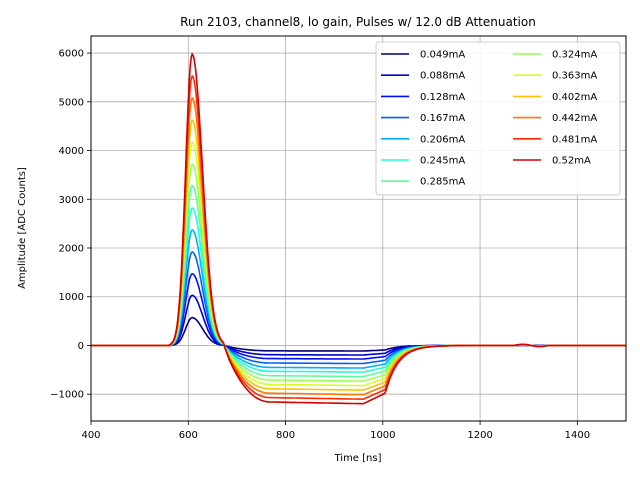 The width and height of the screenshot is (640, 480). What do you see at coordinates (442, 139) in the screenshot?
I see `legend-label: 0.206mA` at bounding box center [442, 139].